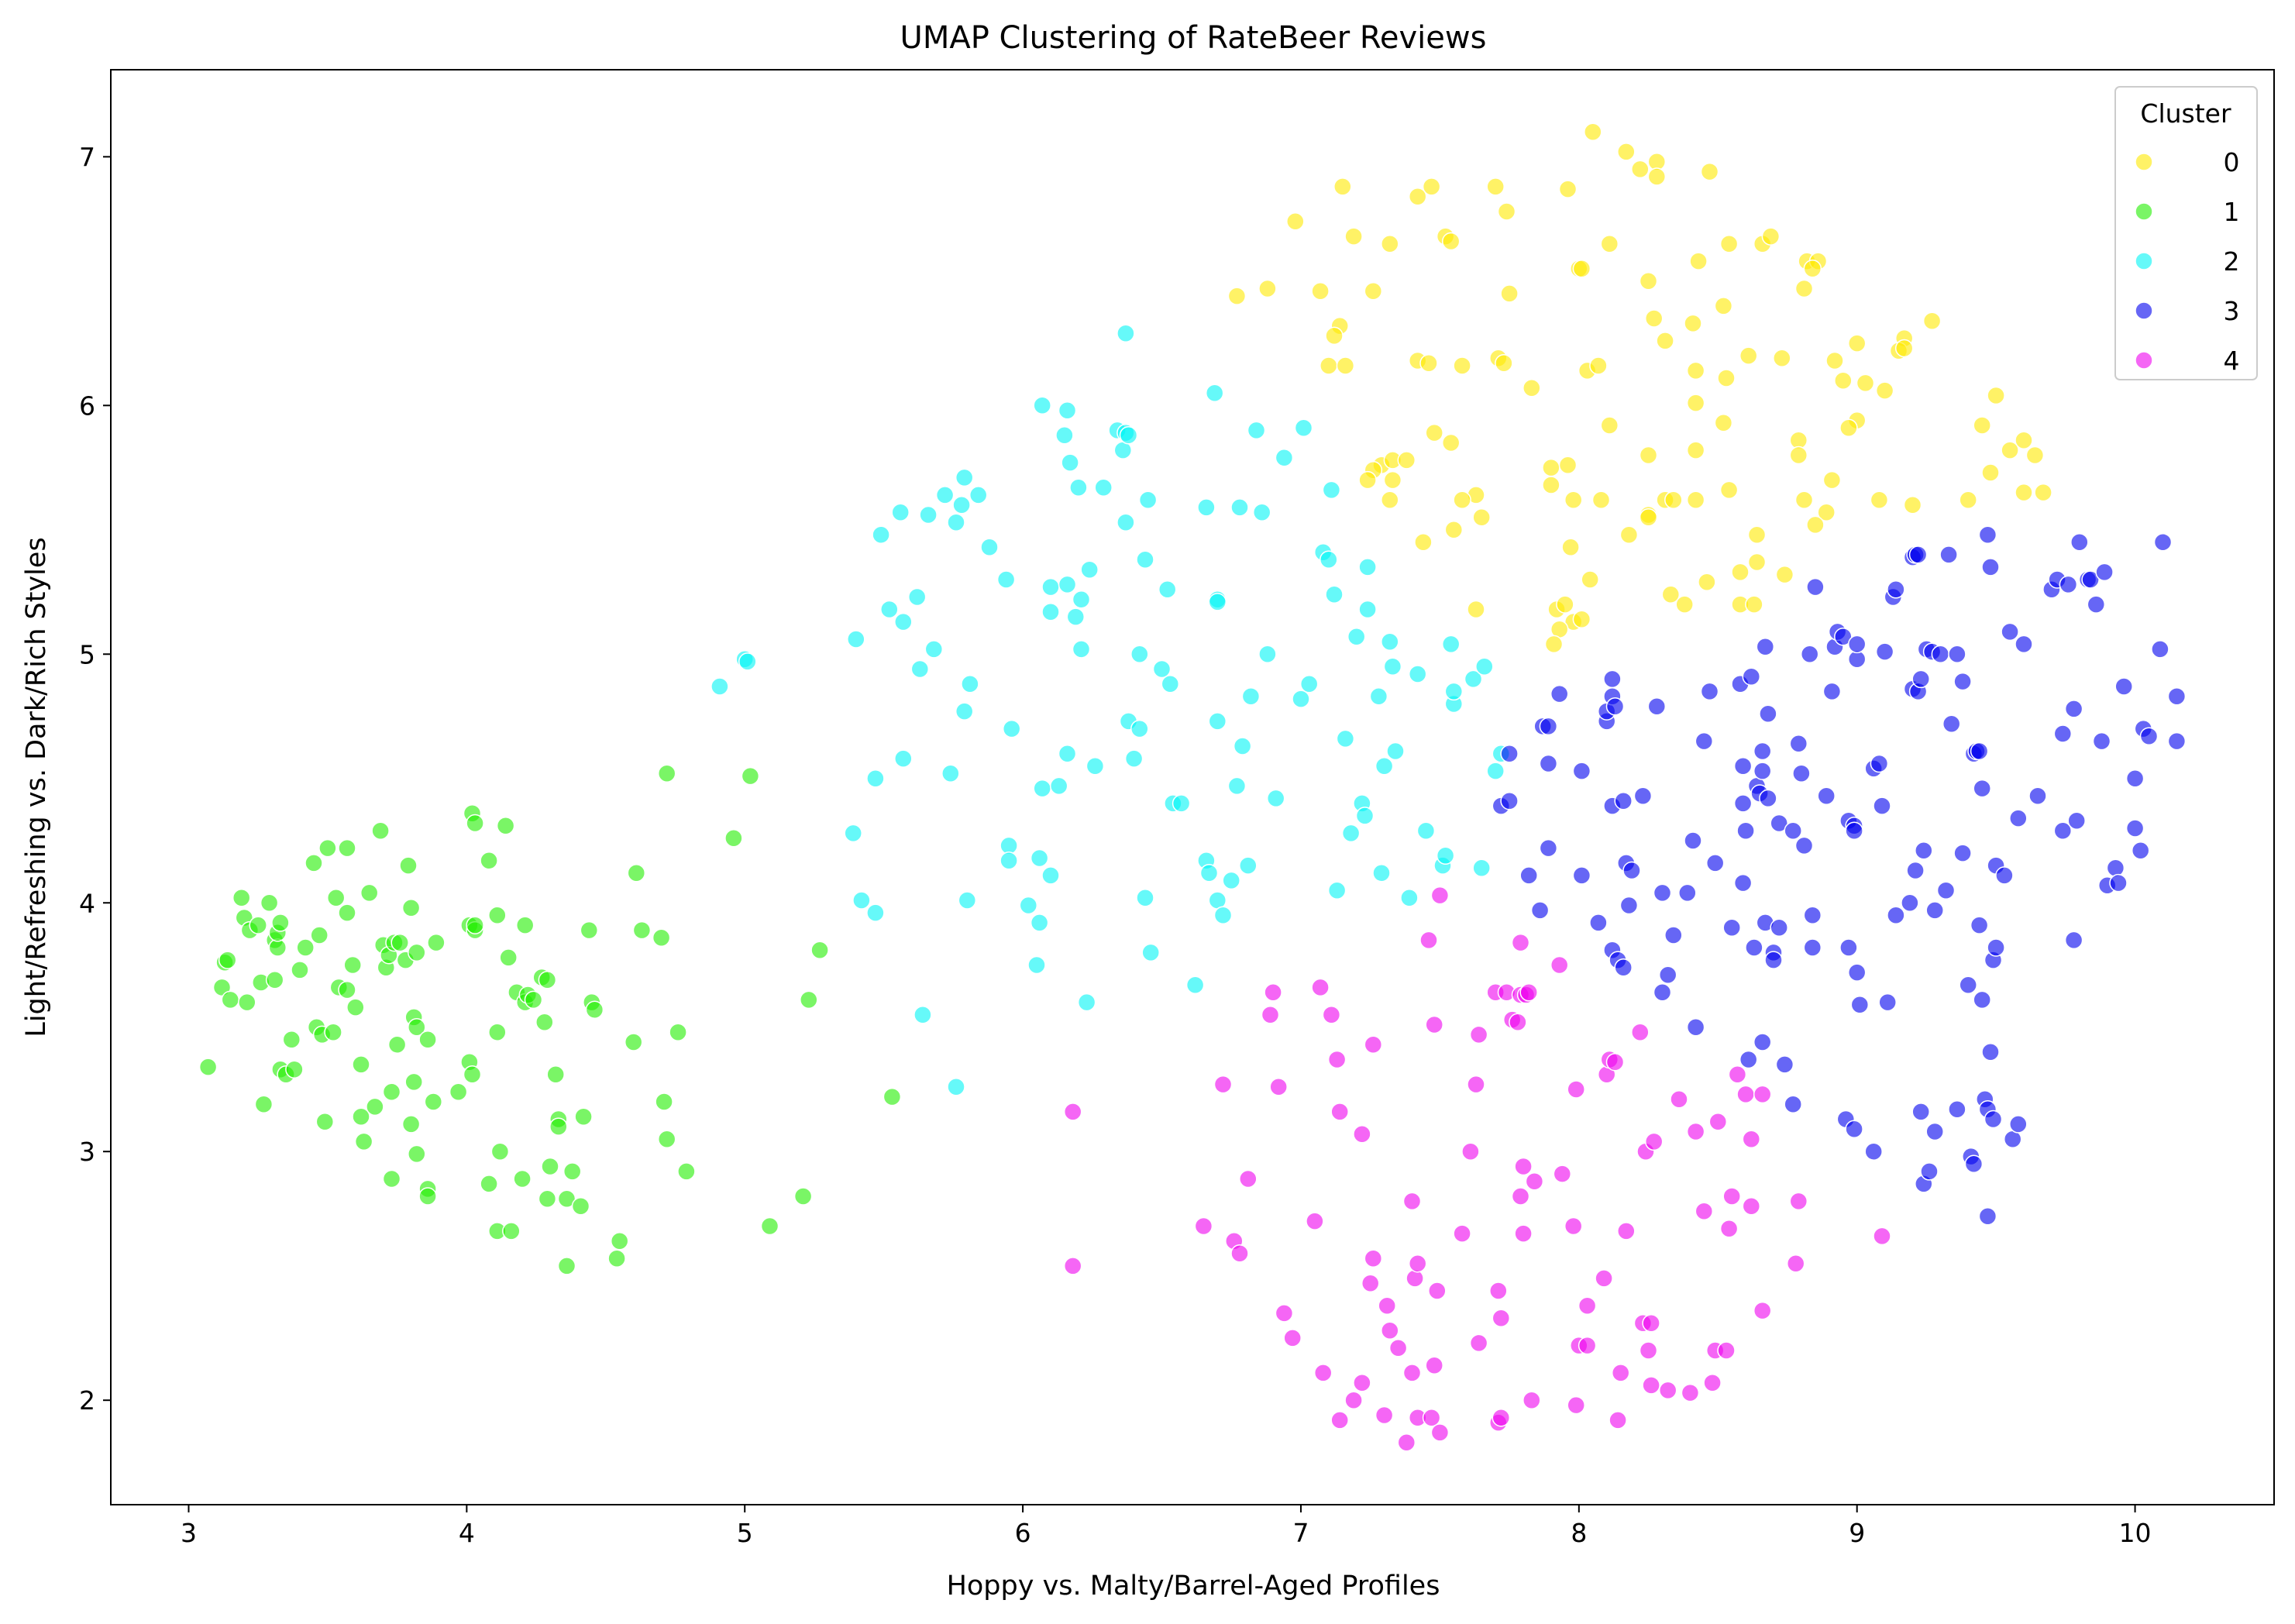  What do you see at coordinates (1300, 1533) in the screenshot?
I see `x-tick-label: 7` at bounding box center [1300, 1533].